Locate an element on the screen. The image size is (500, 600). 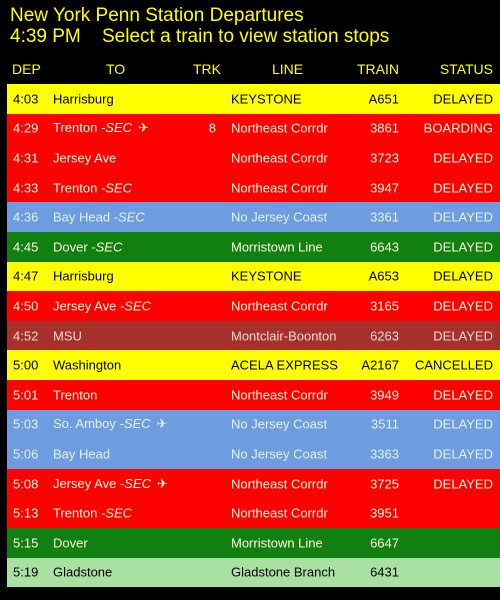
destination: Washington is located at coordinates (87, 365).